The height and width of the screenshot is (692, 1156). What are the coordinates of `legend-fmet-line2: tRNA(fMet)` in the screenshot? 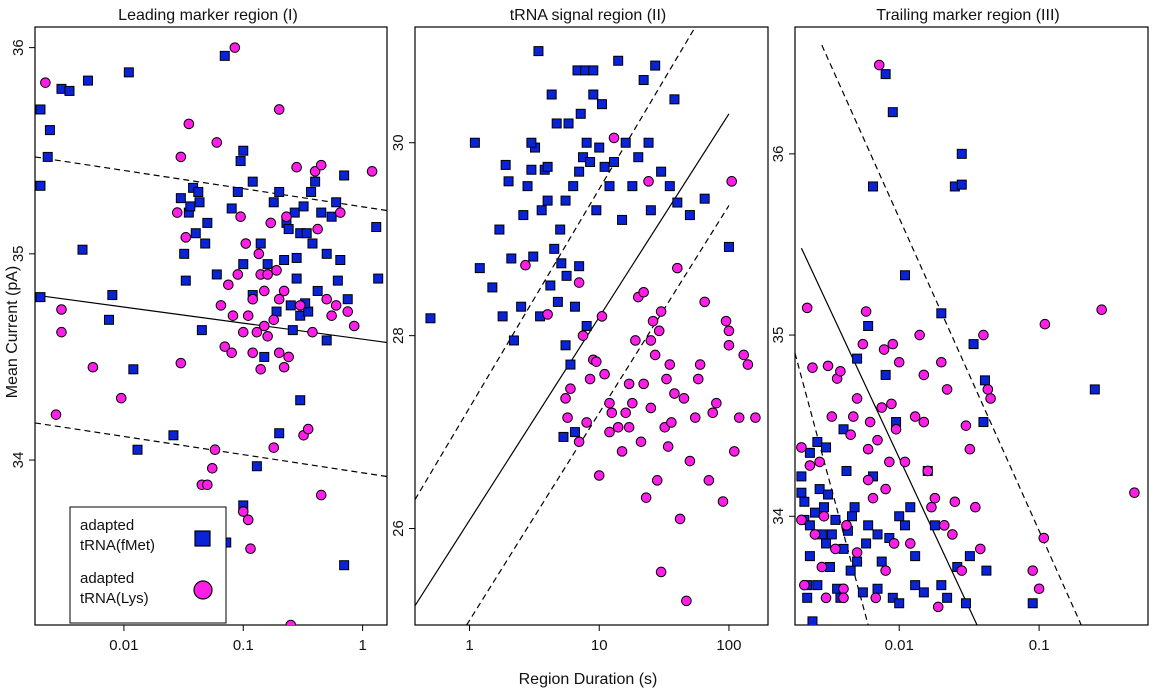 It's located at (117, 545).